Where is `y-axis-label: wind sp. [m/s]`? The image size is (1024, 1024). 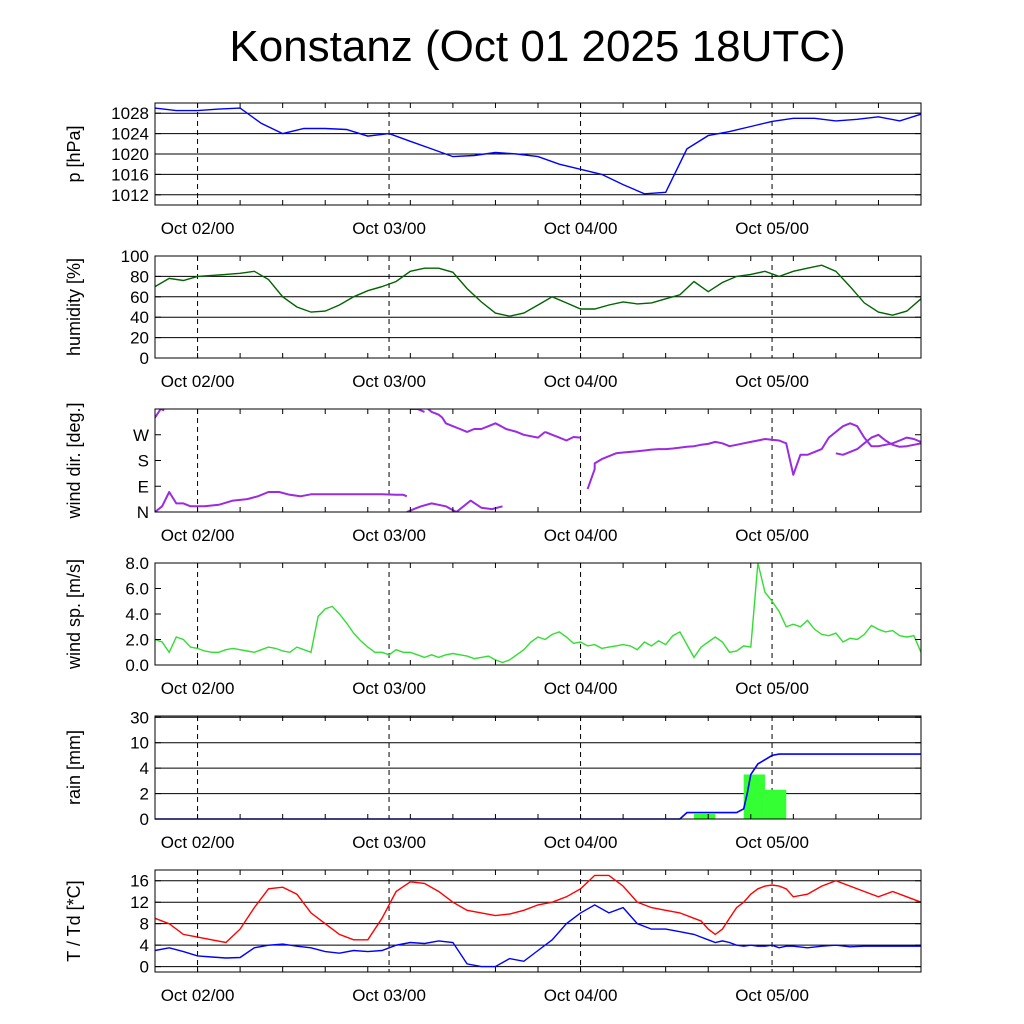
y-axis-label: wind sp. [m/s] is located at coordinates (74, 614).